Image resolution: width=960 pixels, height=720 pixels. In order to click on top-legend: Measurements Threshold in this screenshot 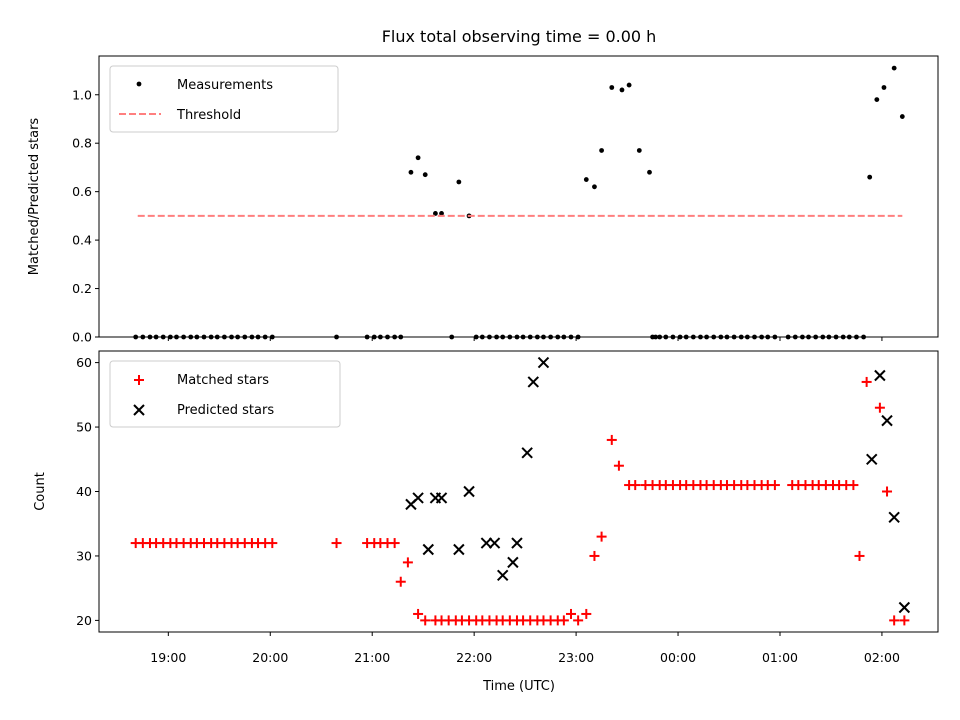, I will do `click(224, 99)`.